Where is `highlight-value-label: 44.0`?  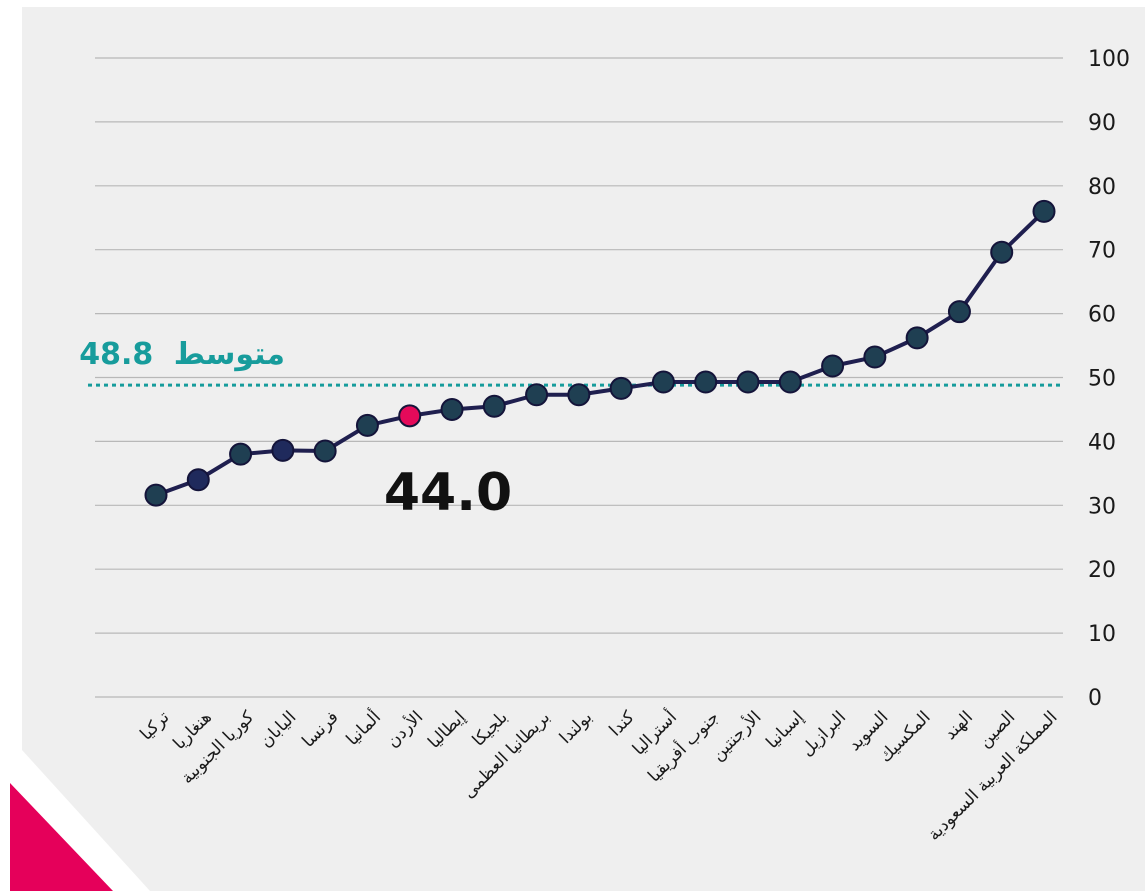 highlight-value-label: 44.0 is located at coordinates (448, 493).